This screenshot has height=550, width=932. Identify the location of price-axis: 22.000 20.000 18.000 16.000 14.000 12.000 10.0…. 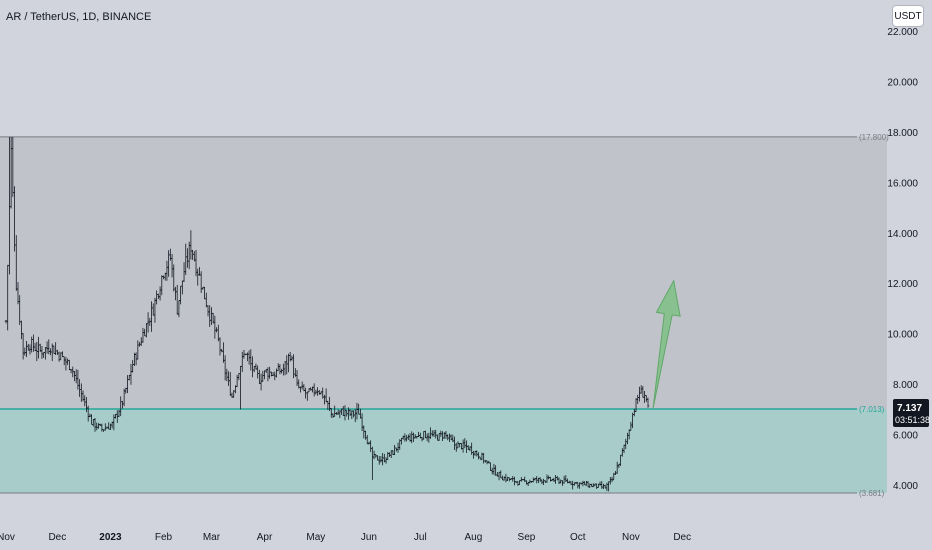
(902, 259).